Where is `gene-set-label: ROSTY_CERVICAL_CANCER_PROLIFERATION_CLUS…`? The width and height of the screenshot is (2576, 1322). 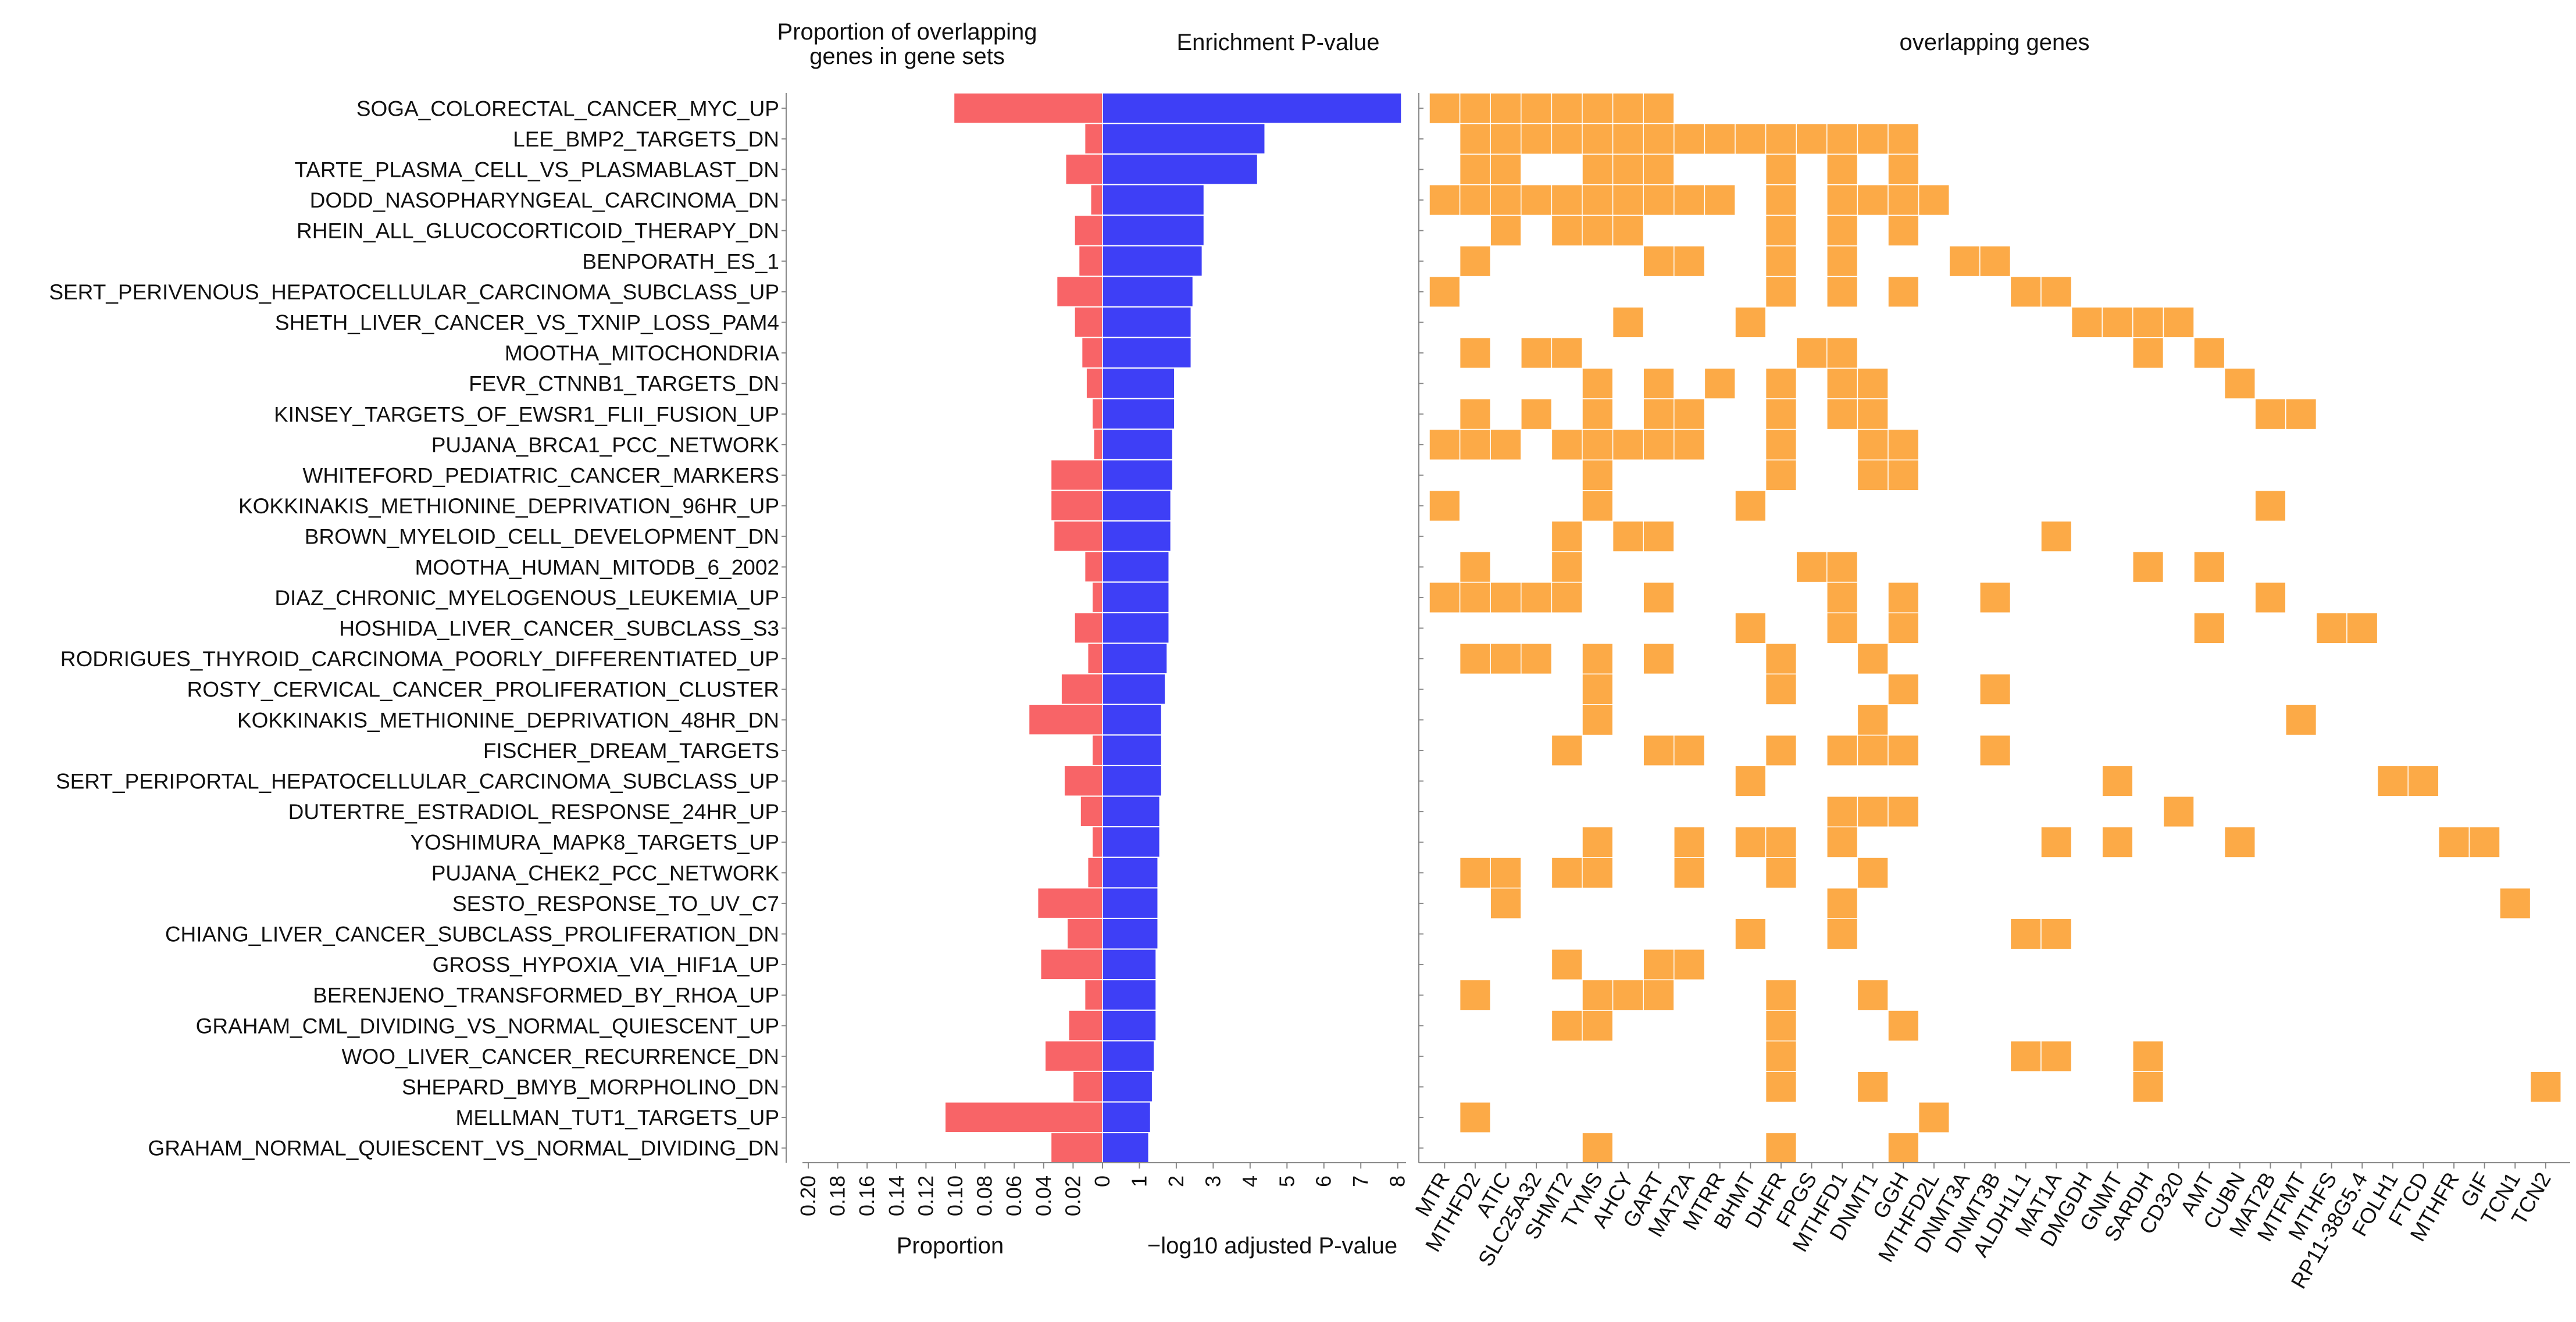
gene-set-label: ROSTY_CERVICAL_CANCER_PROLIFERATION_CLUS… is located at coordinates (483, 690).